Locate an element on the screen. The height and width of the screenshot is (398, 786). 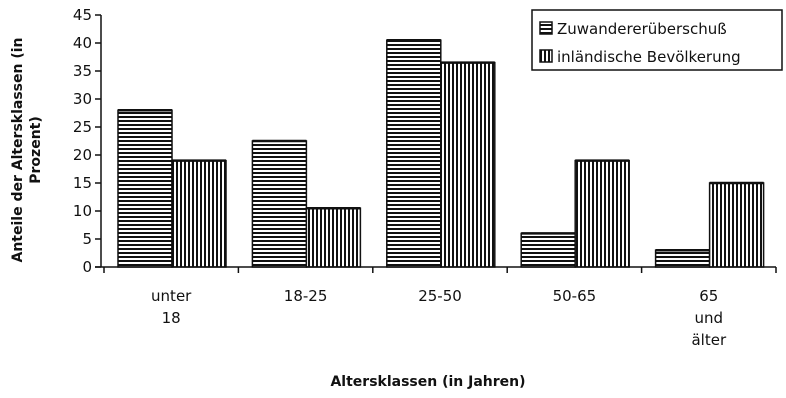
legend-box is located at coordinates (657, 40).